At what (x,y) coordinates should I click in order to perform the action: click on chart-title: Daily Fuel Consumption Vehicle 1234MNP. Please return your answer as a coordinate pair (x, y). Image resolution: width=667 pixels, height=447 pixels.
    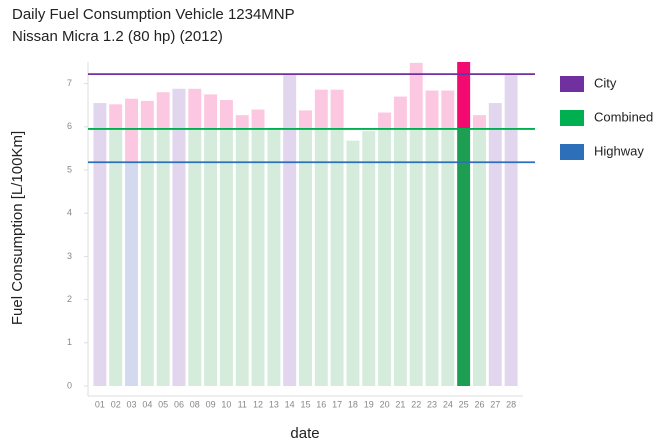
    Looking at the image, I should click on (153, 14).